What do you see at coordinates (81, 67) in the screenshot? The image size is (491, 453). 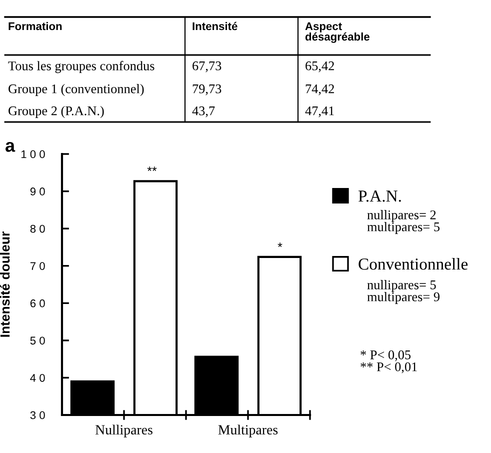 I see `text: Tous les groupes confondus` at bounding box center [81, 67].